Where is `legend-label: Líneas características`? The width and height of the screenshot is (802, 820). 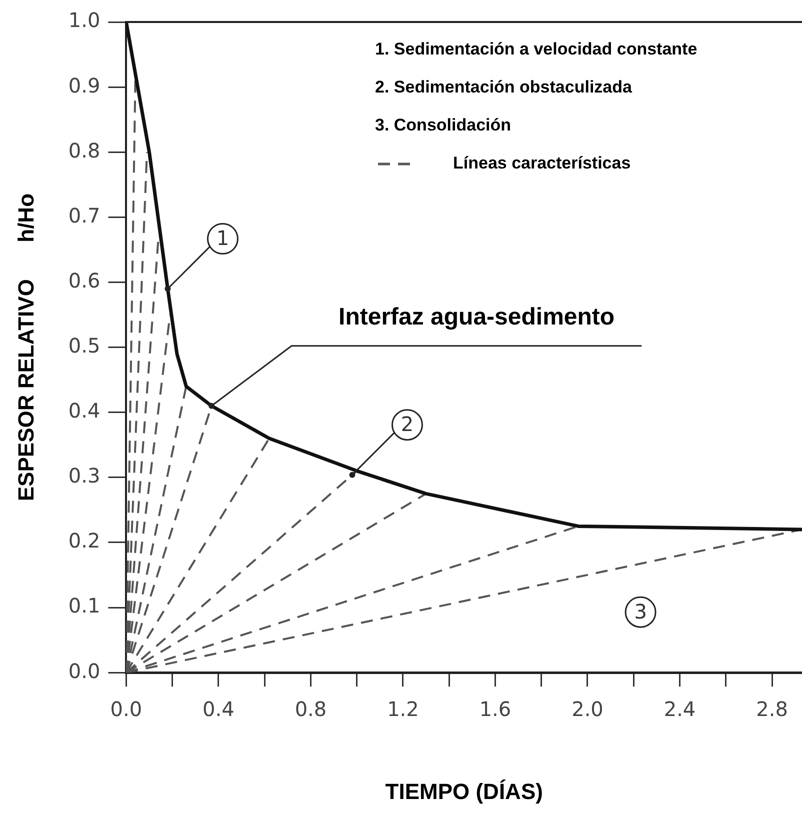
legend-label: Líneas características is located at coordinates (542, 163).